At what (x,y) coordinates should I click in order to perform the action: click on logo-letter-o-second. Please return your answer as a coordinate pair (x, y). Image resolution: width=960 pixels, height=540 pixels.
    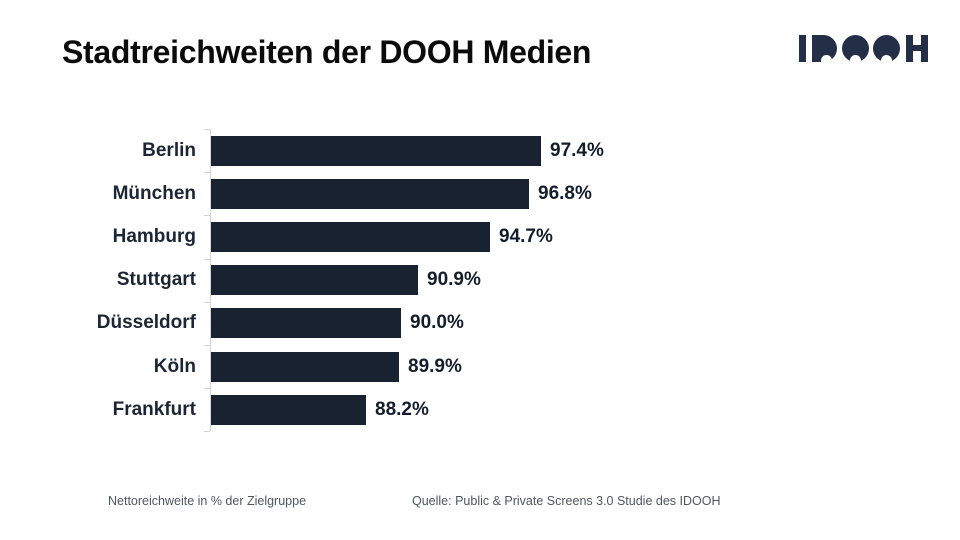
    Looking at the image, I should click on (886, 50).